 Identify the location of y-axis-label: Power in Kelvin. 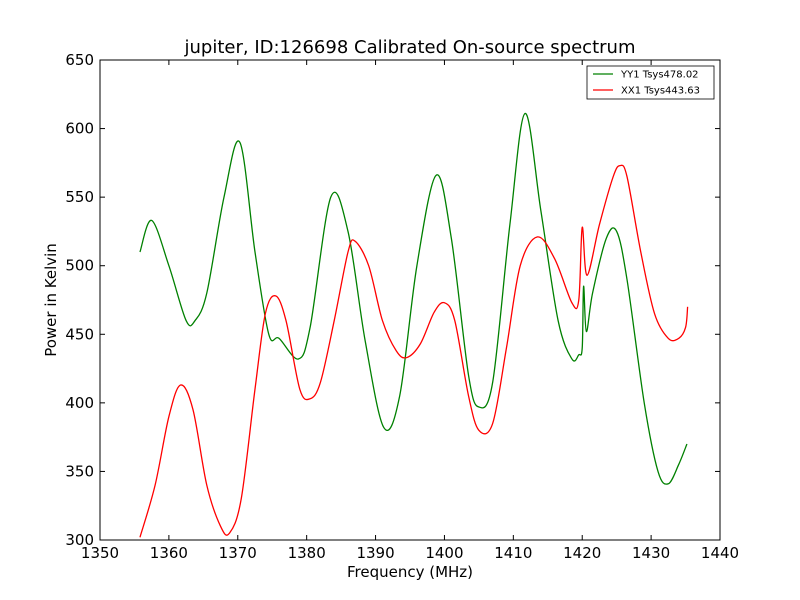
(51, 300).